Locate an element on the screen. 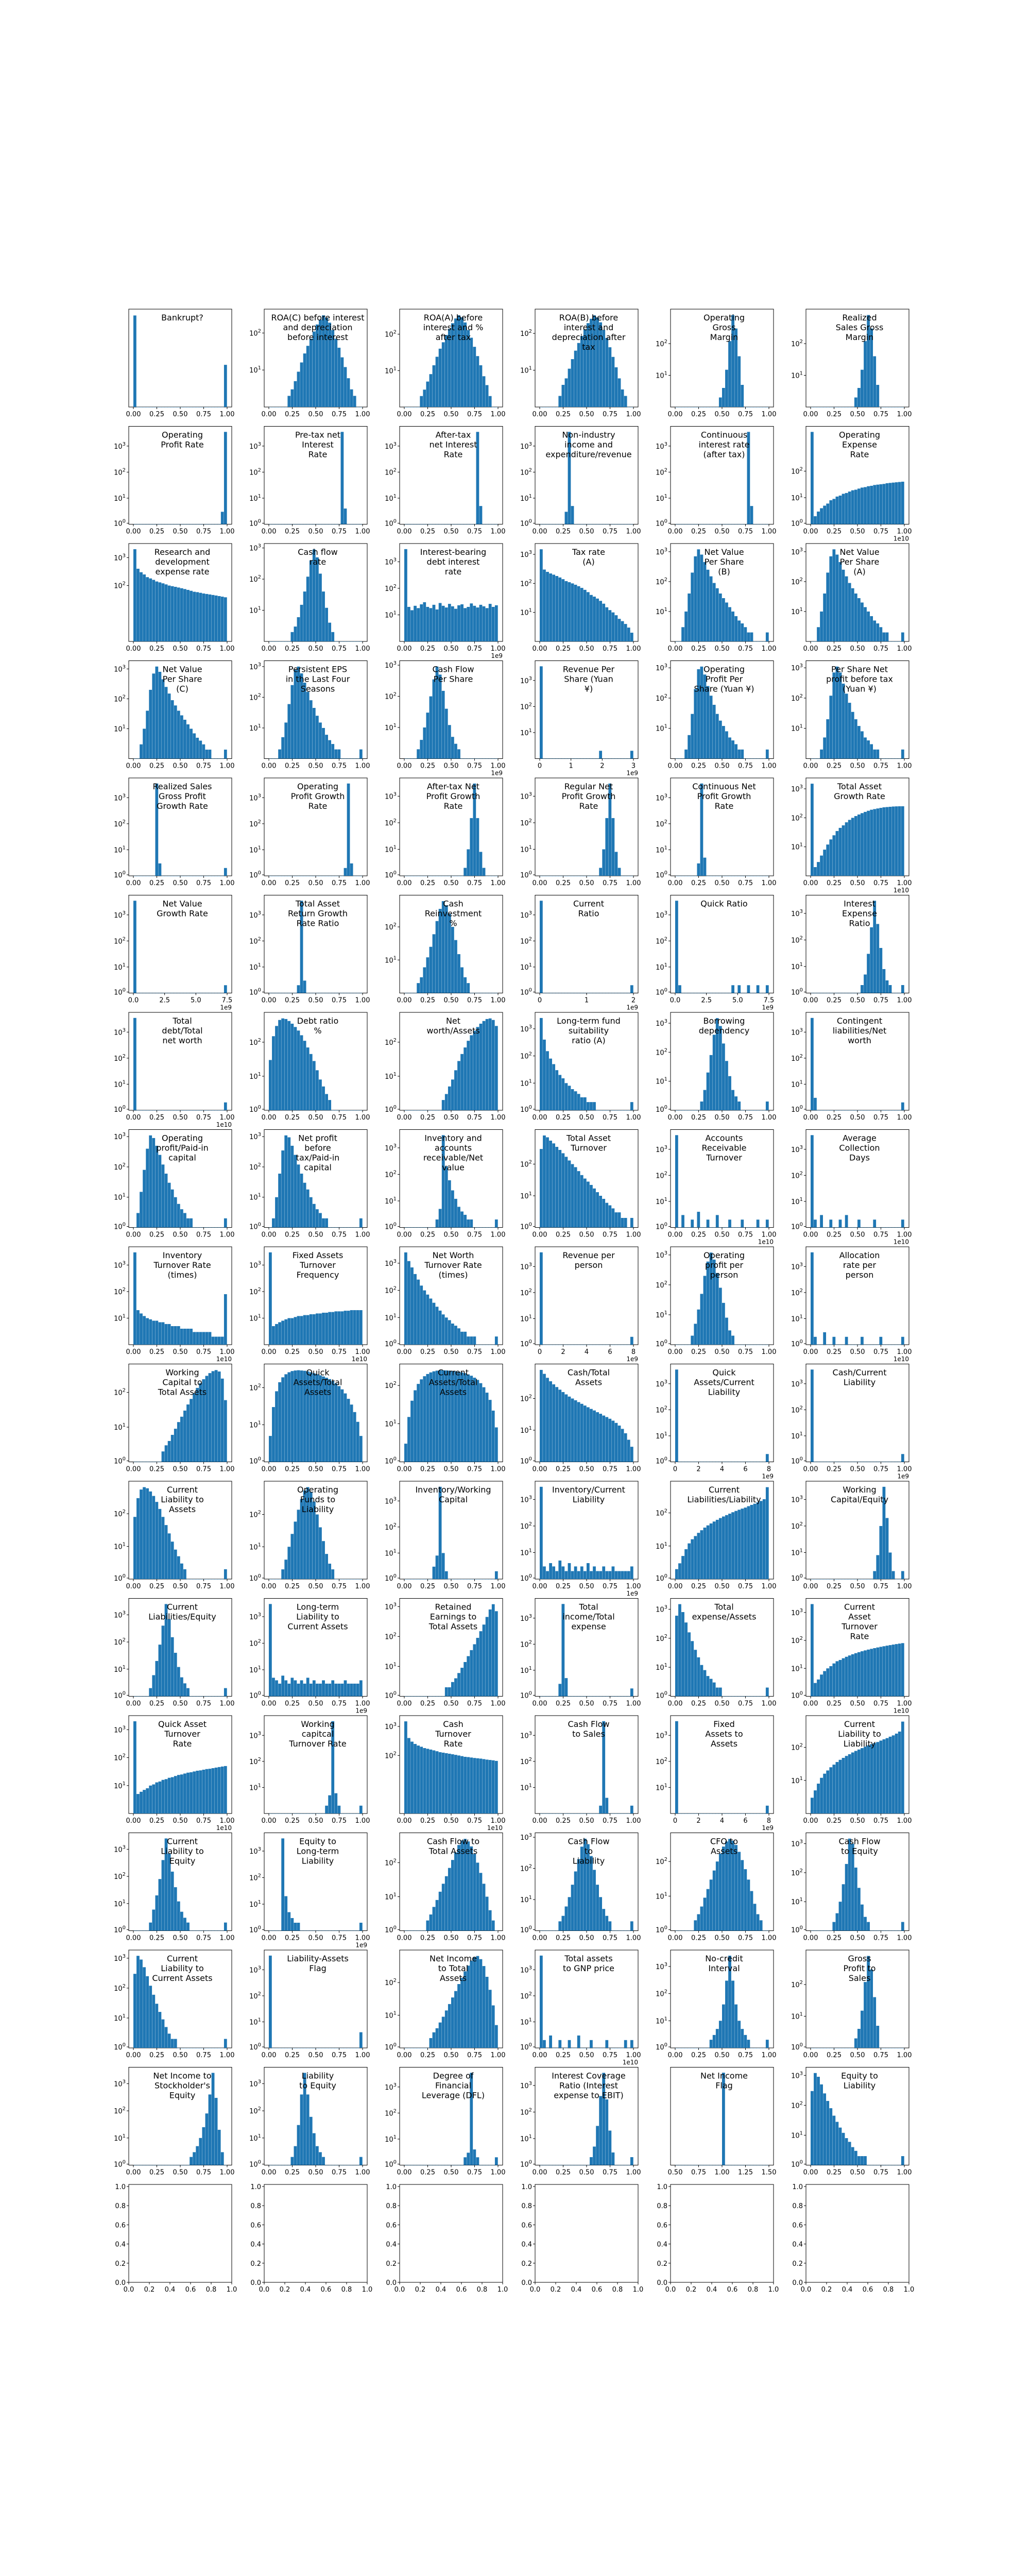  ytick-label: 0.0 is located at coordinates (391, 2283).